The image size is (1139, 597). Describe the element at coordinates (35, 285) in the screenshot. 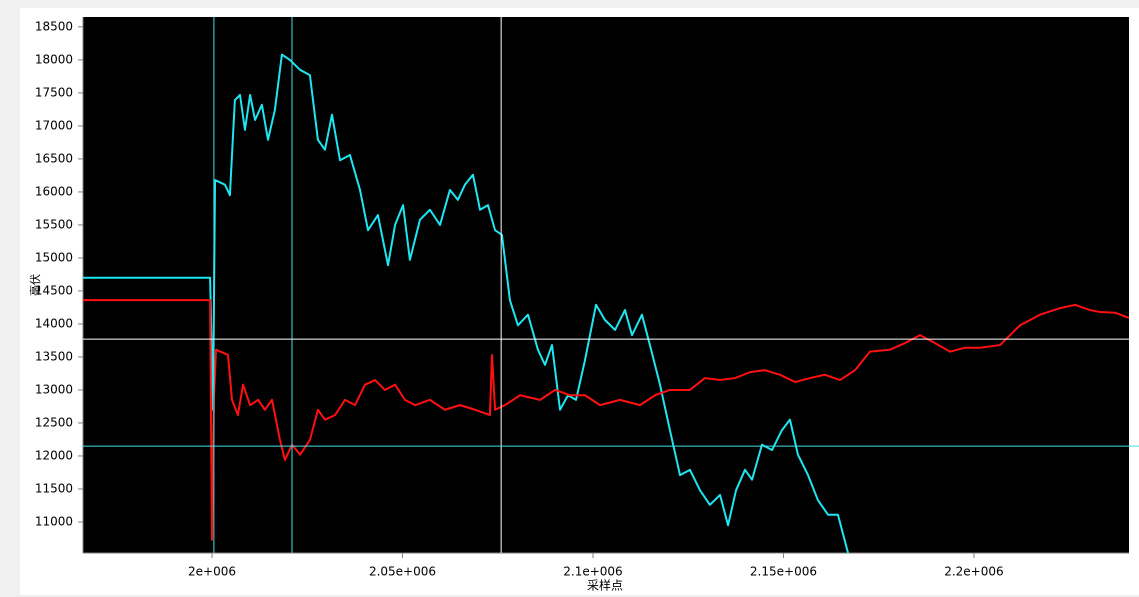

I see `y-axis-label: 毫伏` at that location.